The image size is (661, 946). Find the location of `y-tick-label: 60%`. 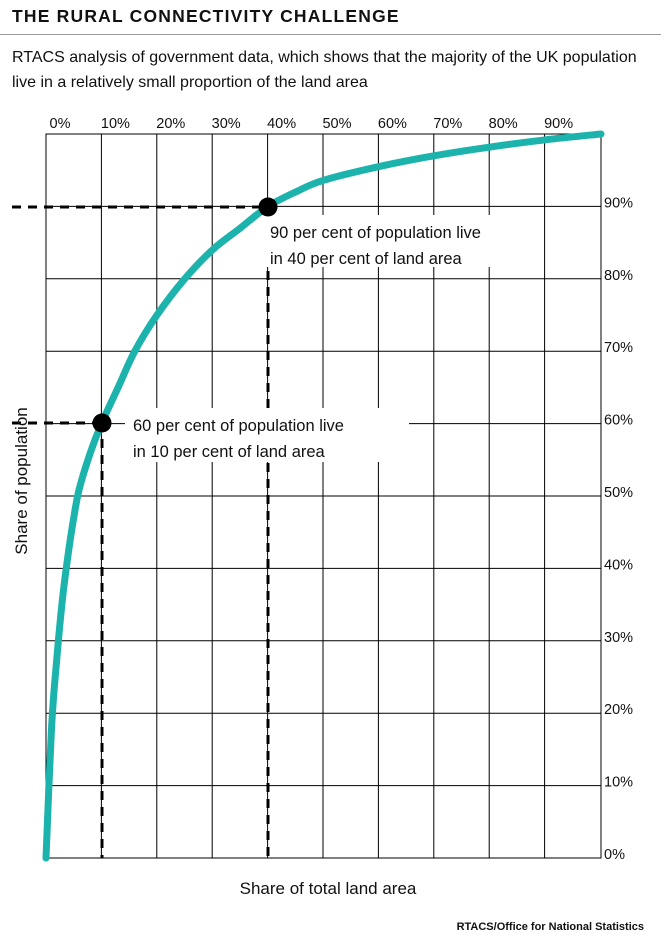

y-tick-label: 60% is located at coordinates (618, 421).